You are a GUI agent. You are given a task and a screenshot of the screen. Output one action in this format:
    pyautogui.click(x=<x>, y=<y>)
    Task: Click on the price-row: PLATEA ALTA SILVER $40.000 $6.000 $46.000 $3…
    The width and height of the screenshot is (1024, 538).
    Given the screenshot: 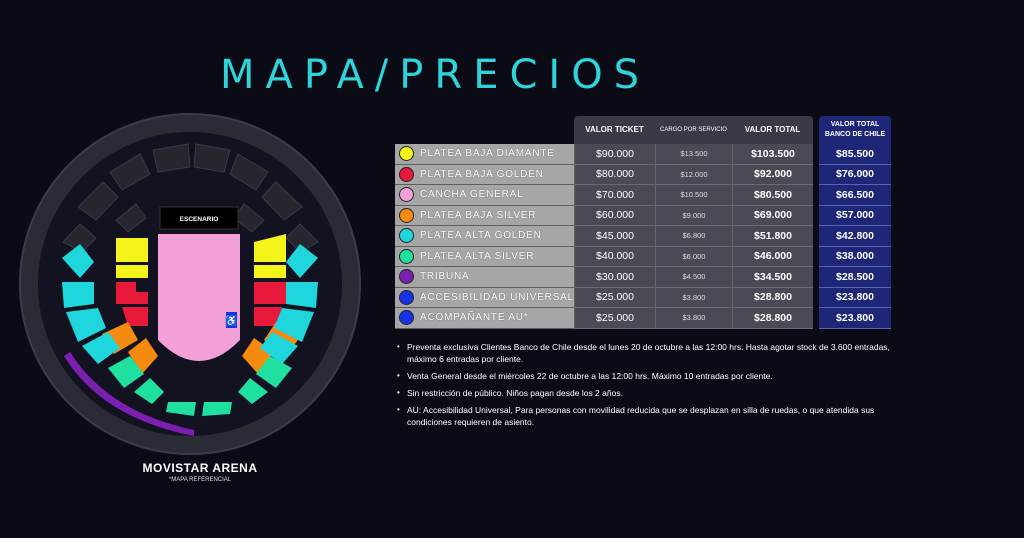 What is the action you would take?
    pyautogui.click(x=643, y=256)
    